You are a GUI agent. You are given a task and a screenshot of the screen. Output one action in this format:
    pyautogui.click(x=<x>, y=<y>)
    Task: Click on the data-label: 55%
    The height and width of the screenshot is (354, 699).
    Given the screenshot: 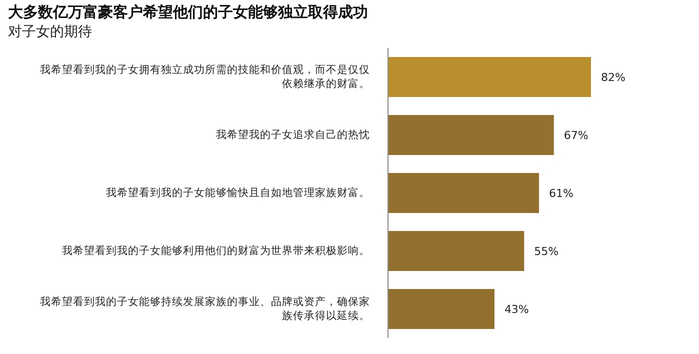 What is the action you would take?
    pyautogui.click(x=546, y=251)
    